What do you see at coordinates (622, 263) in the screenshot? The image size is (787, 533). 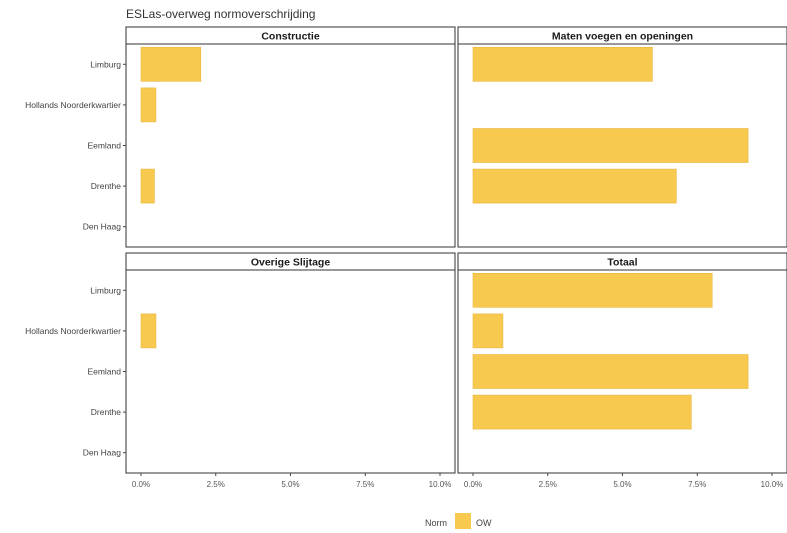 I see `panel-strip-label: Totaal` at bounding box center [622, 263].